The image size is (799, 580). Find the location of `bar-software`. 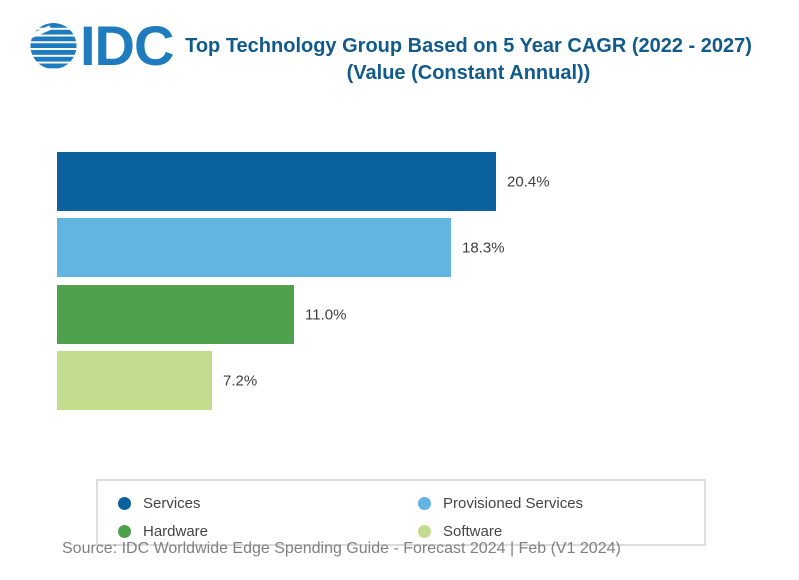

bar-software is located at coordinates (134, 380).